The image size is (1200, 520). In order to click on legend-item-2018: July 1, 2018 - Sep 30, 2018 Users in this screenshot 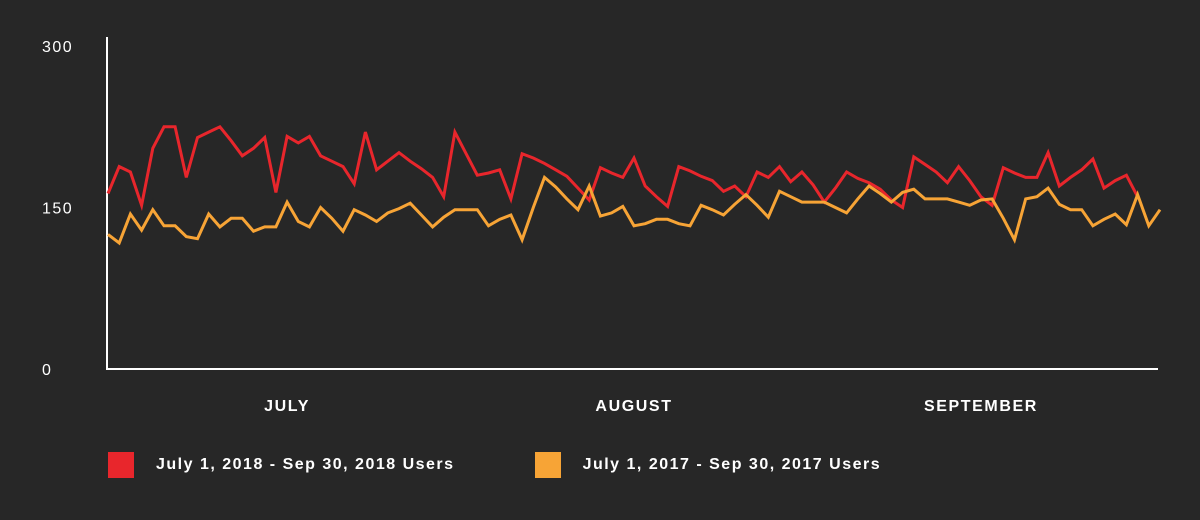, I will do `click(281, 465)`.